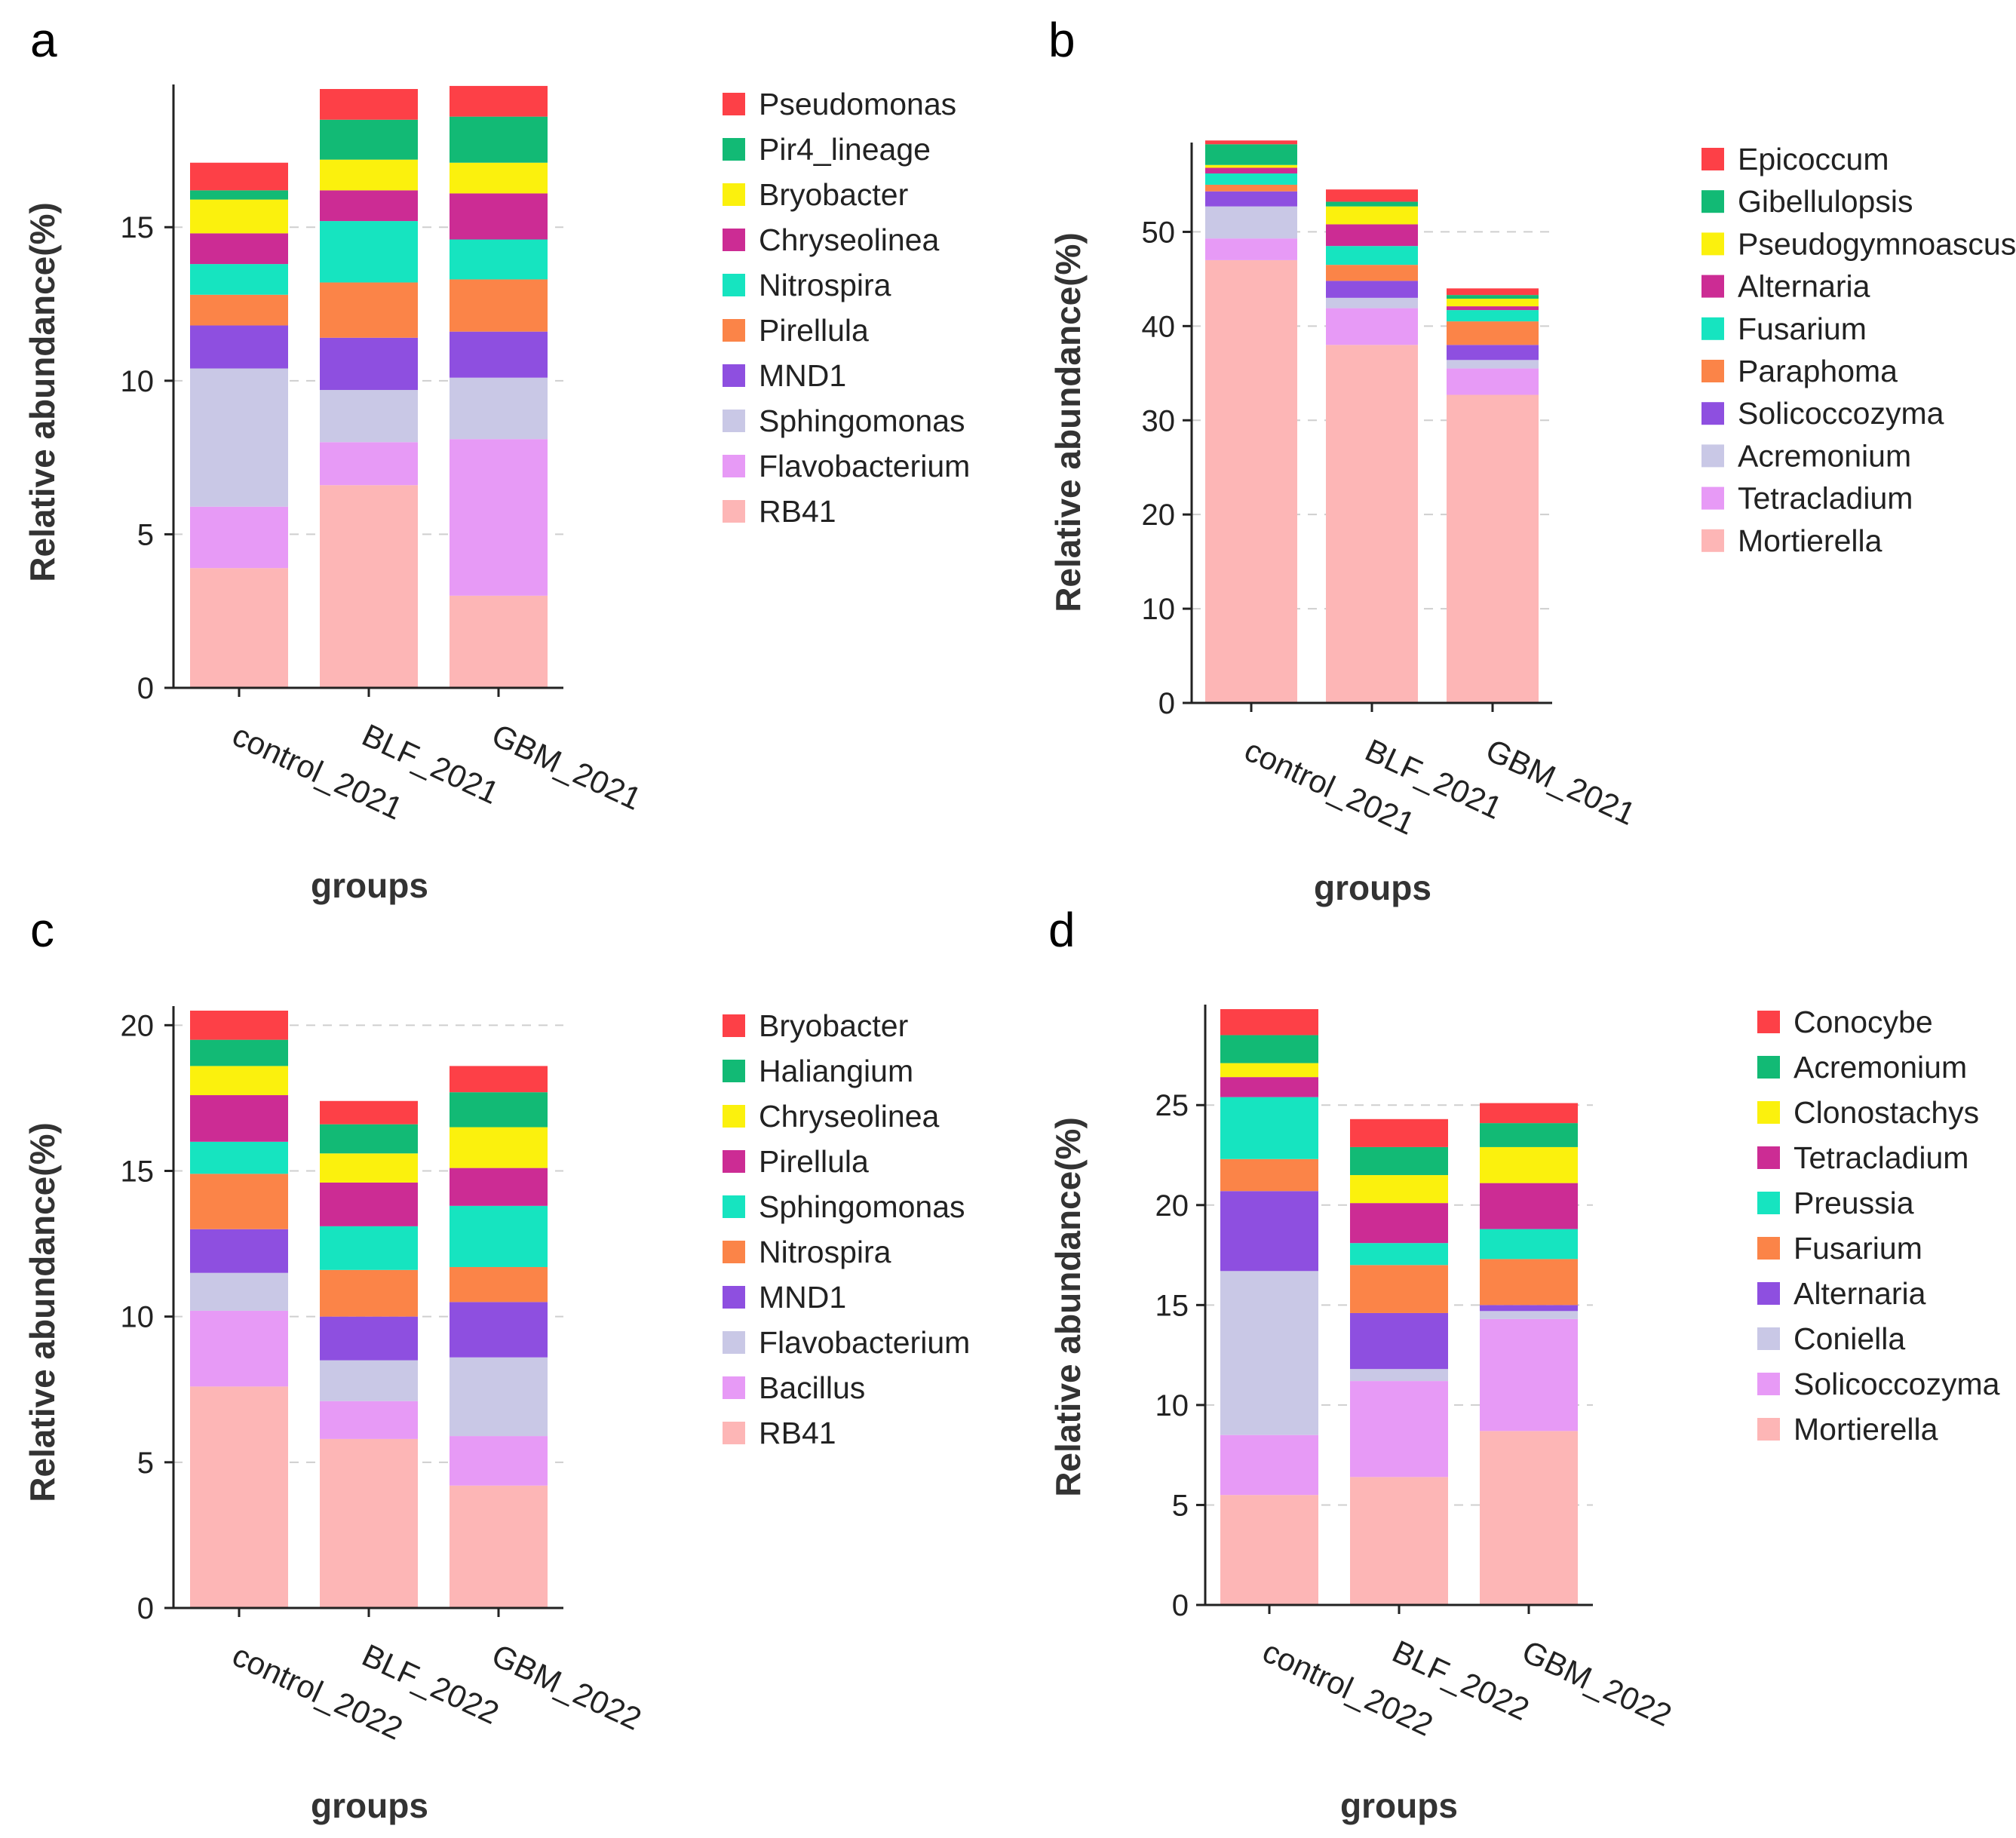 The width and height of the screenshot is (2016, 1838). Describe the element at coordinates (499, 1461) in the screenshot. I see `bar-segment-Bacillus` at that location.